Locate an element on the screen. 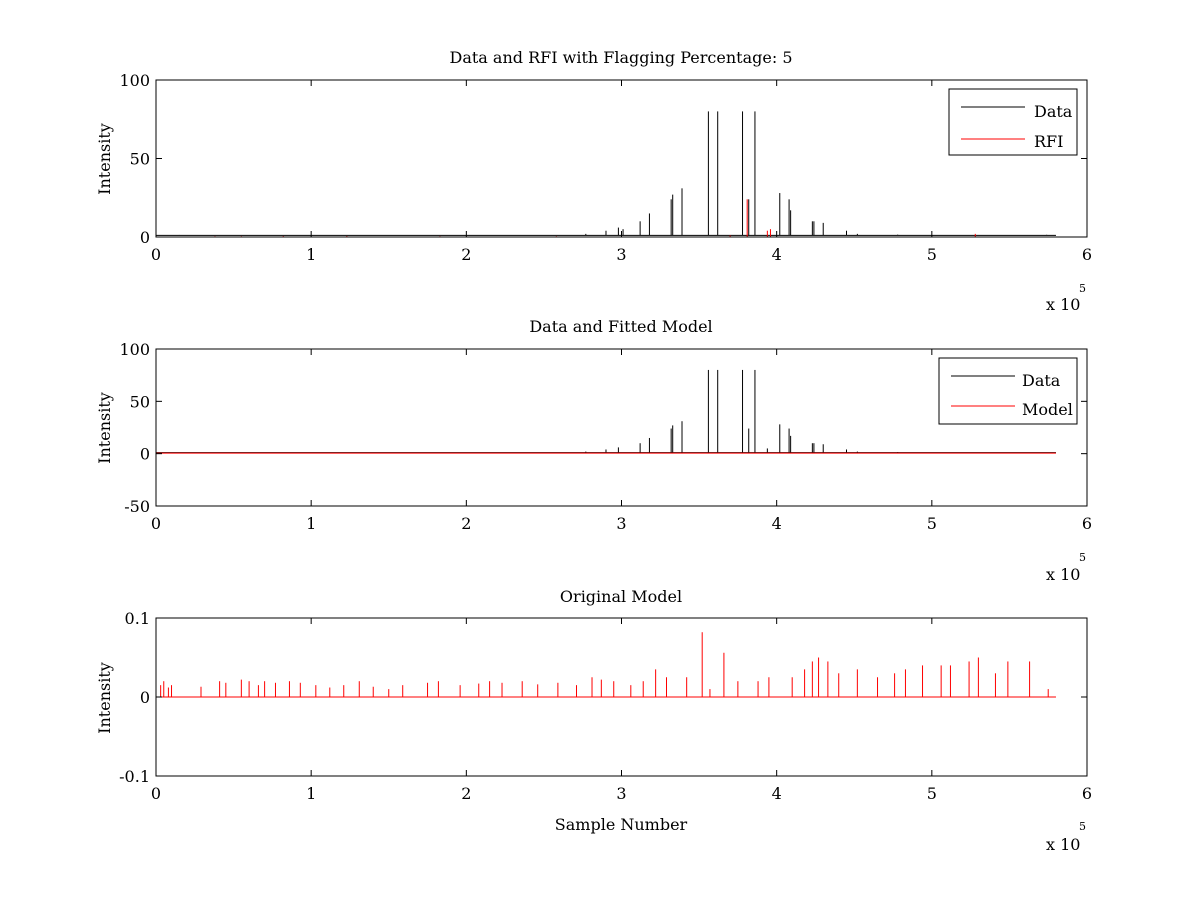  panel-1-xtick-label-4: 4 is located at coordinates (777, 254).